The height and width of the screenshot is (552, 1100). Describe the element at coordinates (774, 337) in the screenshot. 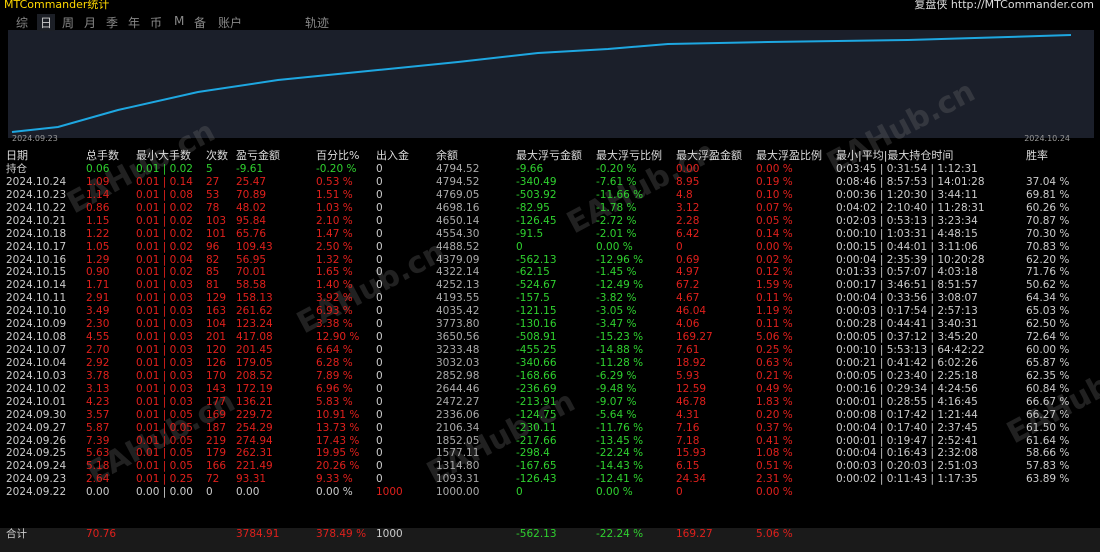

I see `table-cell: 5.06 %` at that location.